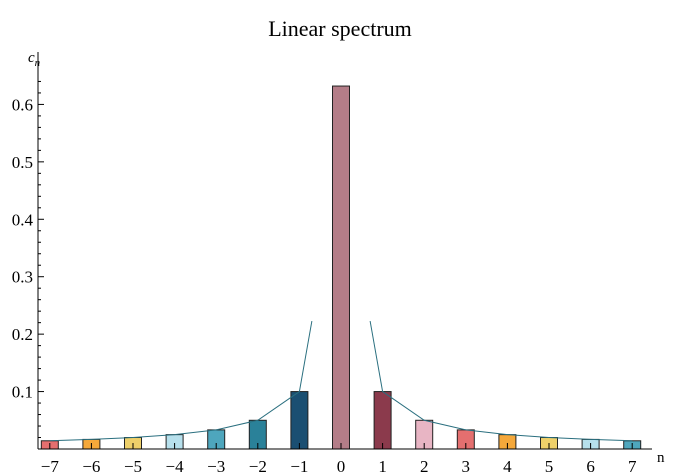  Describe the element at coordinates (549, 466) in the screenshot. I see `x-tick-label: 5` at that location.